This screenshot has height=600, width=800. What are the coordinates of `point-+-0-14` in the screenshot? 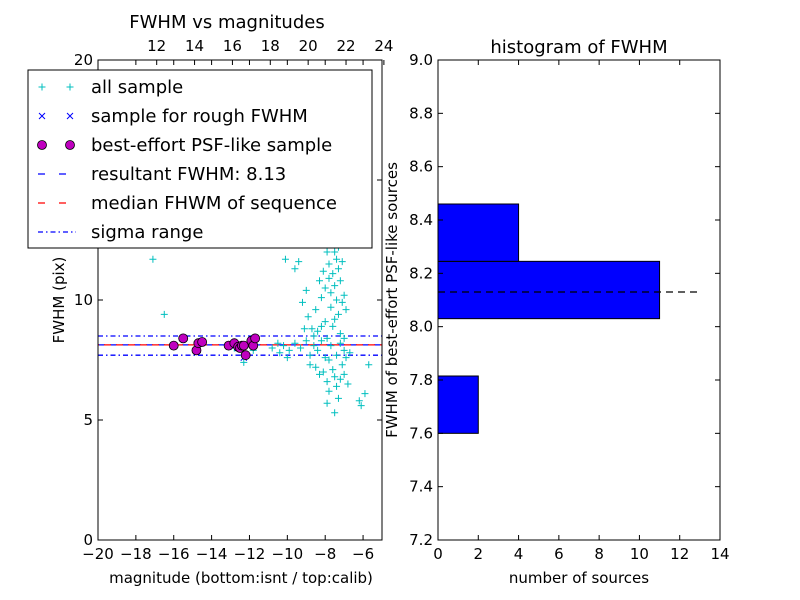 It's located at (318, 350).